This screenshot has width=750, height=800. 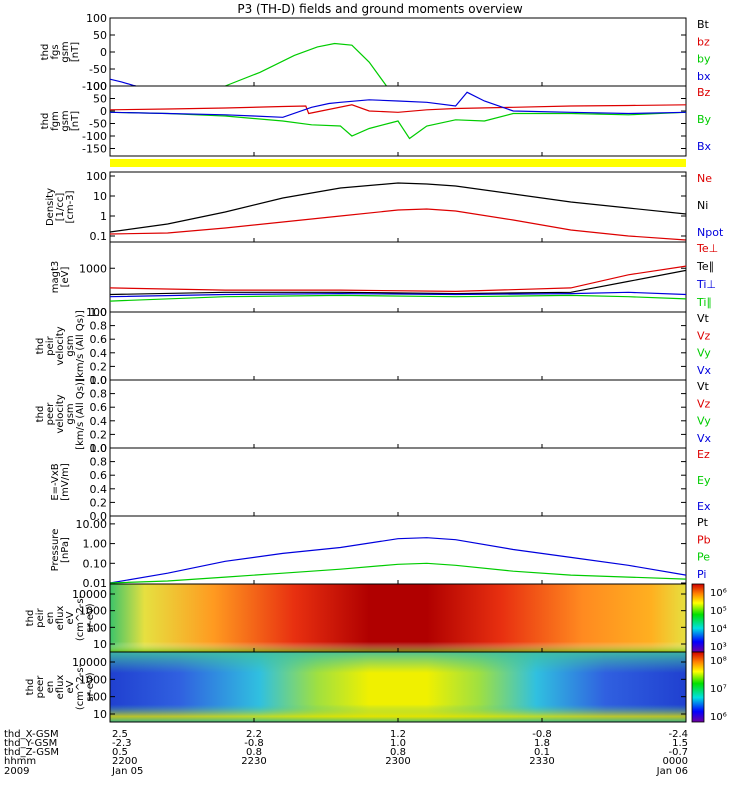 What do you see at coordinates (124, 761) in the screenshot?
I see `ephemeris-time: 2200` at bounding box center [124, 761].